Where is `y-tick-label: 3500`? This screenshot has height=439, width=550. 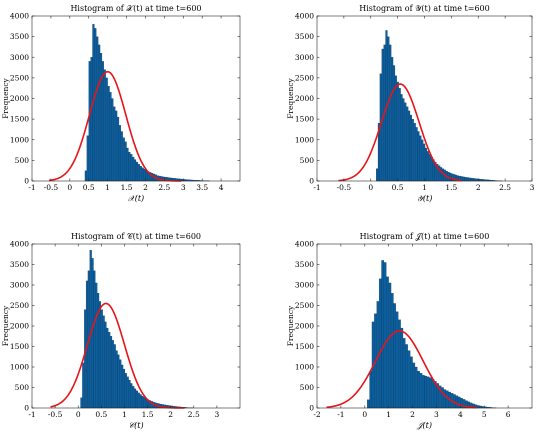
y-tick-label: 3500 is located at coordinates (19, 264).